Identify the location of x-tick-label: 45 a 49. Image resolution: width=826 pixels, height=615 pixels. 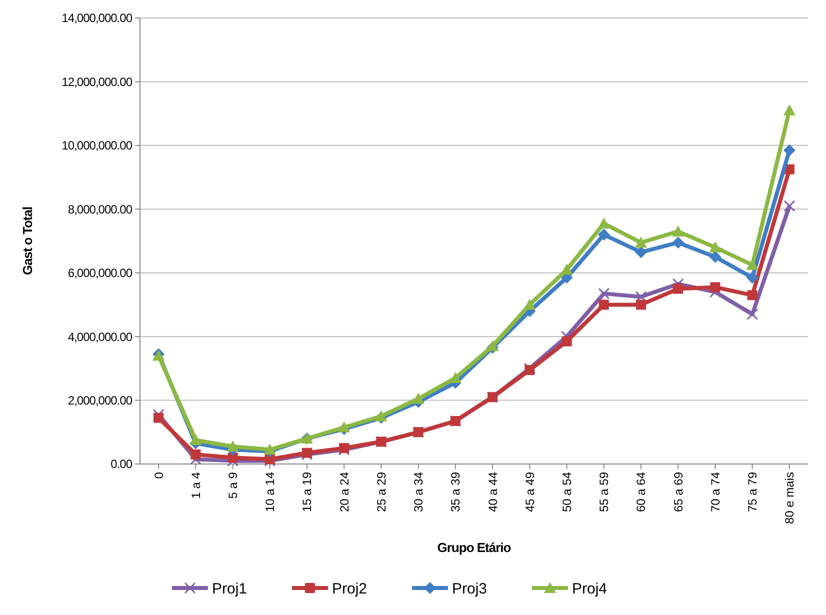
(529, 492).